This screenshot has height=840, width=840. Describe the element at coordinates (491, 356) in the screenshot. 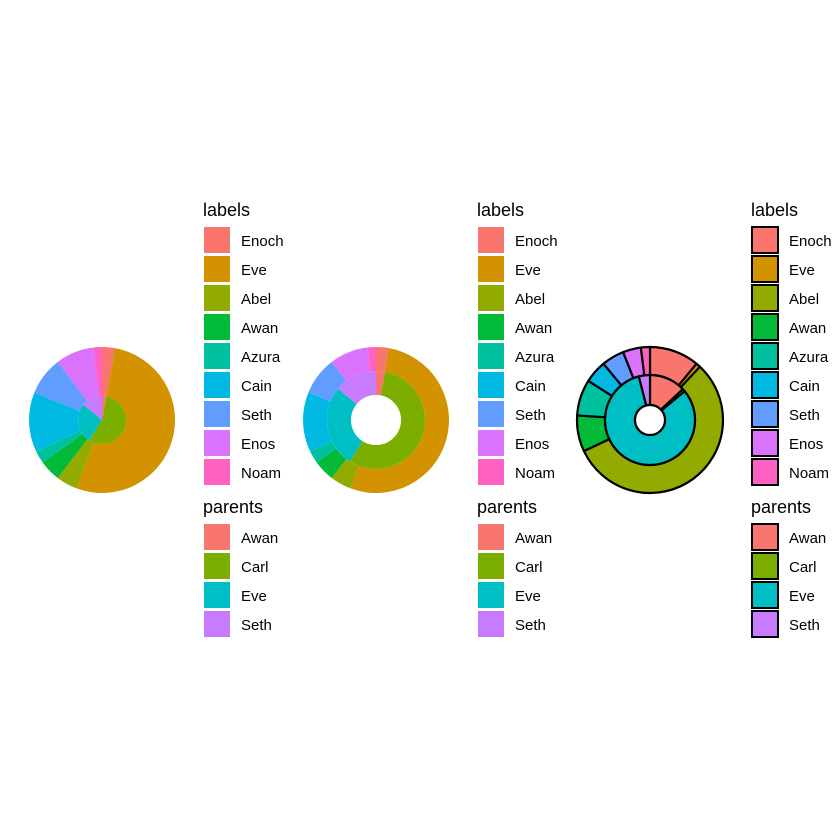

I see `legend-key-labels-azura` at that location.